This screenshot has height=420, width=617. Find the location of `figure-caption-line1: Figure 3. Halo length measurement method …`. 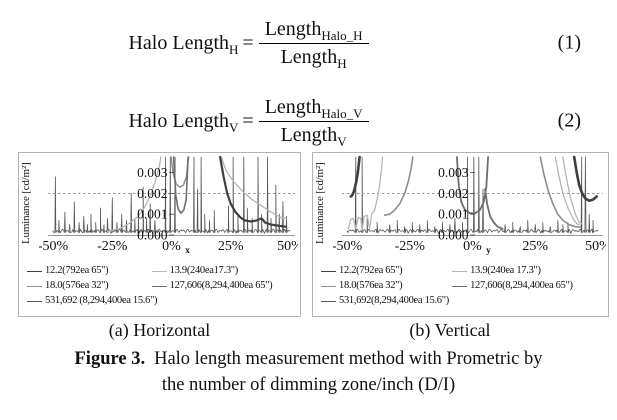

figure-caption-line1: Figure 3. Halo length measurement method … is located at coordinates (308, 359).